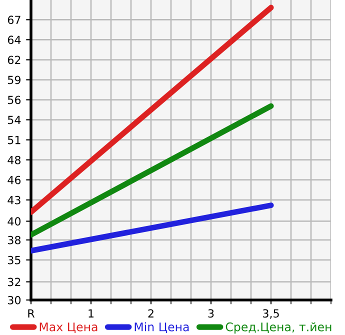  Describe the element at coordinates (14, 100) in the screenshot. I see `y-tick-label: 56` at that location.